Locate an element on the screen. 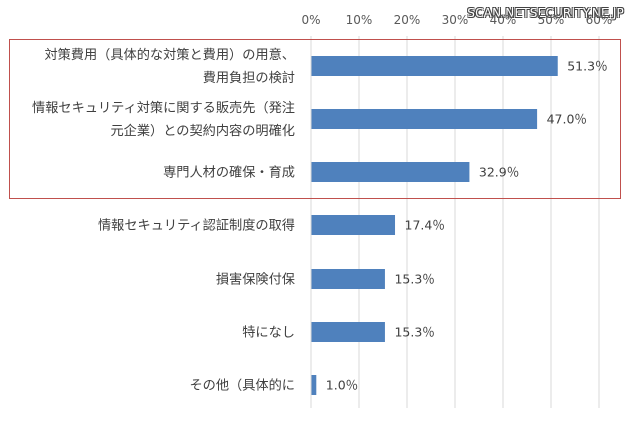 The width and height of the screenshot is (632, 432). x-tick-label: 30% is located at coordinates (455, 20).